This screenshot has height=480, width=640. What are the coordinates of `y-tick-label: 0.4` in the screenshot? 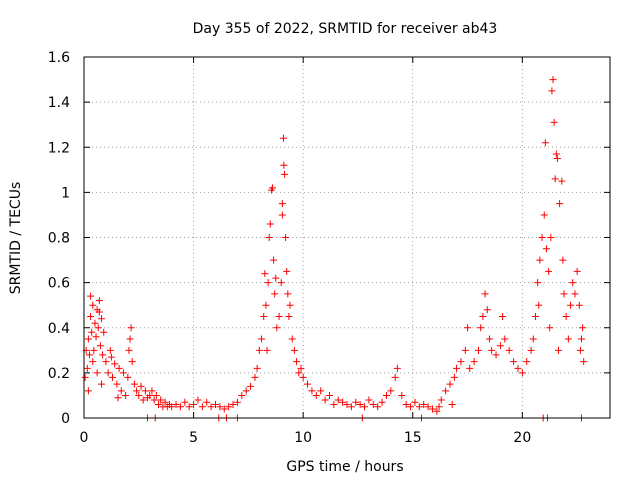 It's located at (59, 329).